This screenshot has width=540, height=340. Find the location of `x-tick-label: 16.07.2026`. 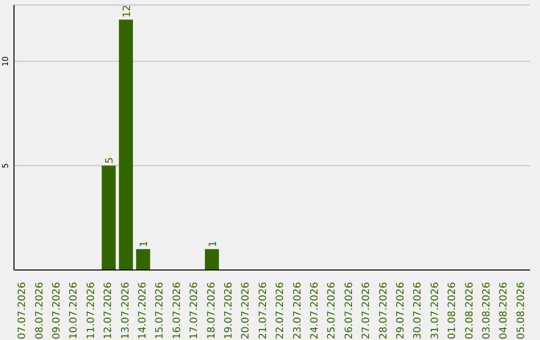

x-tick-label: 16.07.2026 is located at coordinates (177, 311).